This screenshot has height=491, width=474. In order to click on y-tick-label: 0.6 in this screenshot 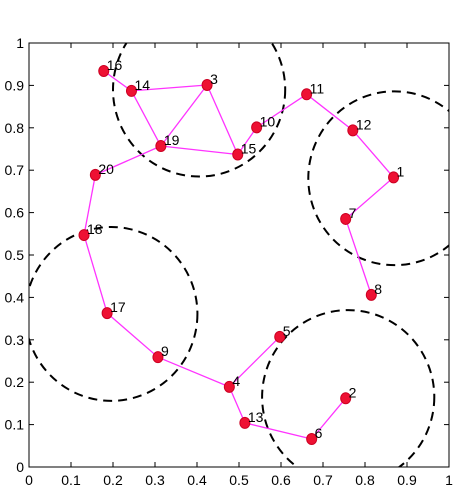, I will do `click(15, 213)`.